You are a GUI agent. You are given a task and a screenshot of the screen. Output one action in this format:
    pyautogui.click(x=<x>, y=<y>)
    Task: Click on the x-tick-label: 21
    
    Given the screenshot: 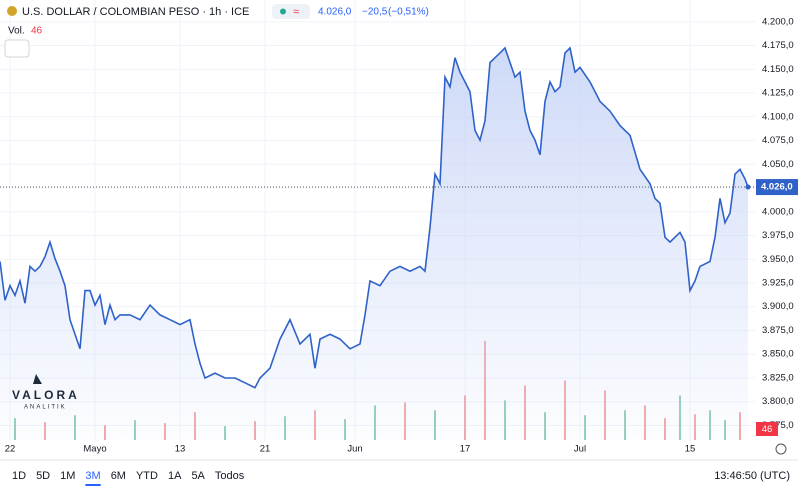 What is the action you would take?
    pyautogui.click(x=265, y=449)
    